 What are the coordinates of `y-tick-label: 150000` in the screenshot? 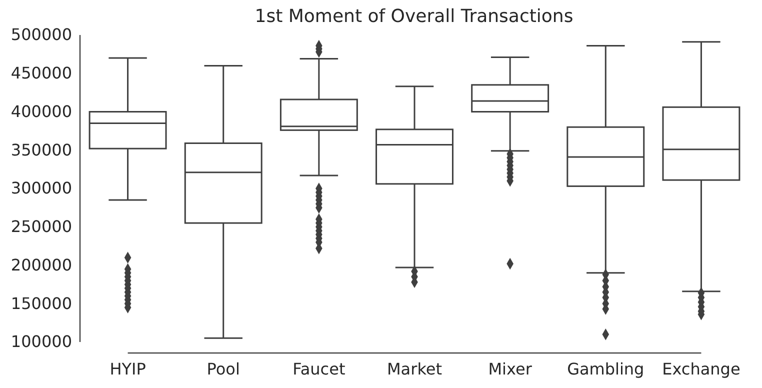 It's located at (41, 303).